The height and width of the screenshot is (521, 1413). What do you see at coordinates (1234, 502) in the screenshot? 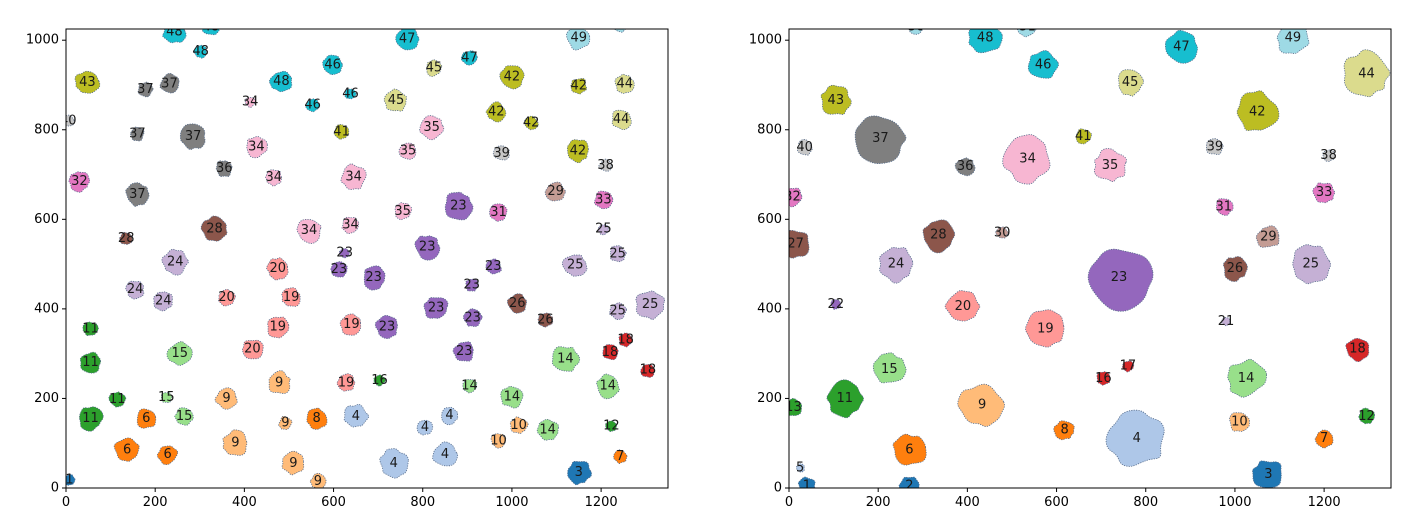
I see `x-tick-label: 1000` at bounding box center [1234, 502].